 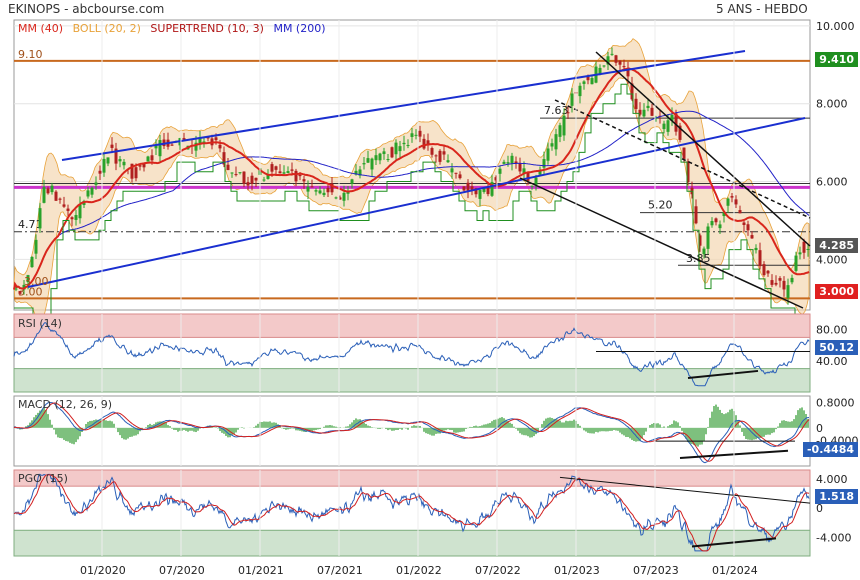 What do you see at coordinates (411, 513) in the screenshot?
I see `pgo-signal` at bounding box center [411, 513].